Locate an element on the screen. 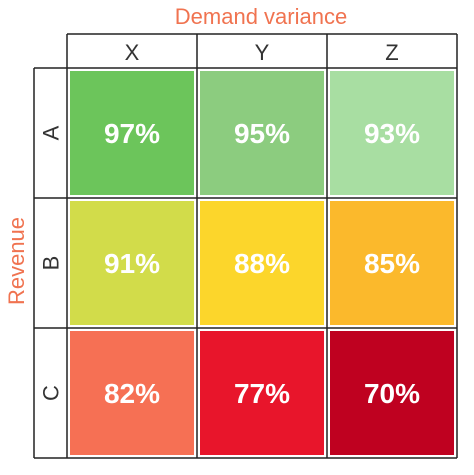  chart-title: Demand variance is located at coordinates (261, 16).